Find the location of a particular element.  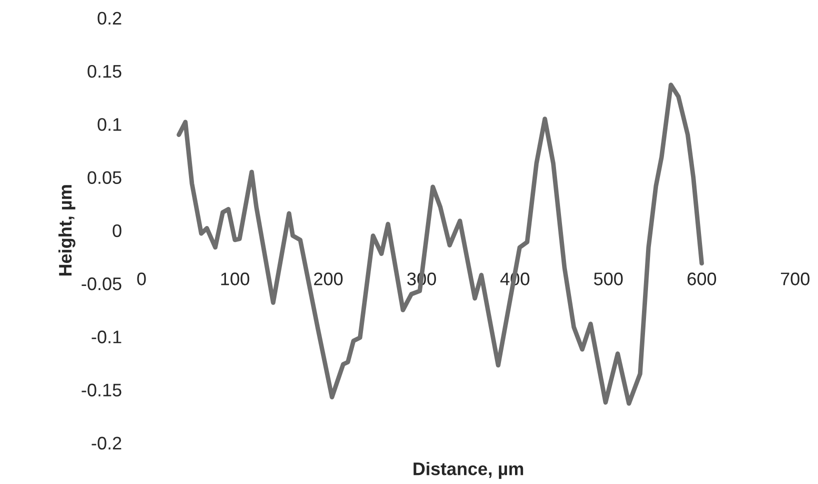

x-tick-label: 100 is located at coordinates (235, 279).